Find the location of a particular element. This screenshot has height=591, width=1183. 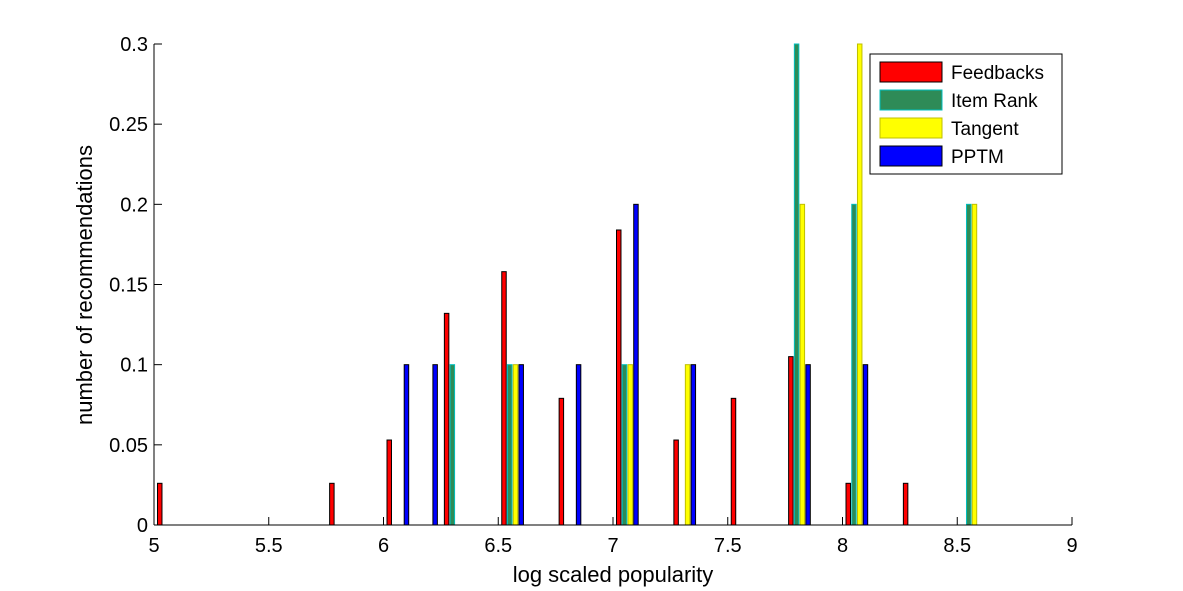

y-tick-label: 0.3 is located at coordinates (134, 45).